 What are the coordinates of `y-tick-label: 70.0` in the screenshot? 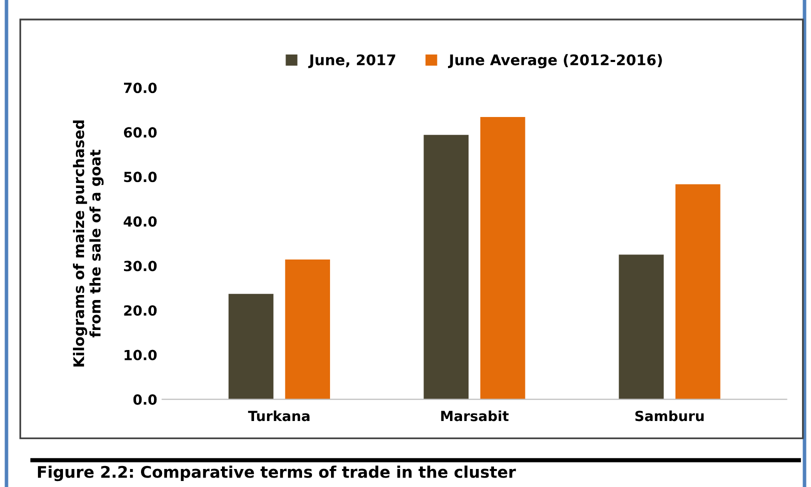 It's located at (140, 88).